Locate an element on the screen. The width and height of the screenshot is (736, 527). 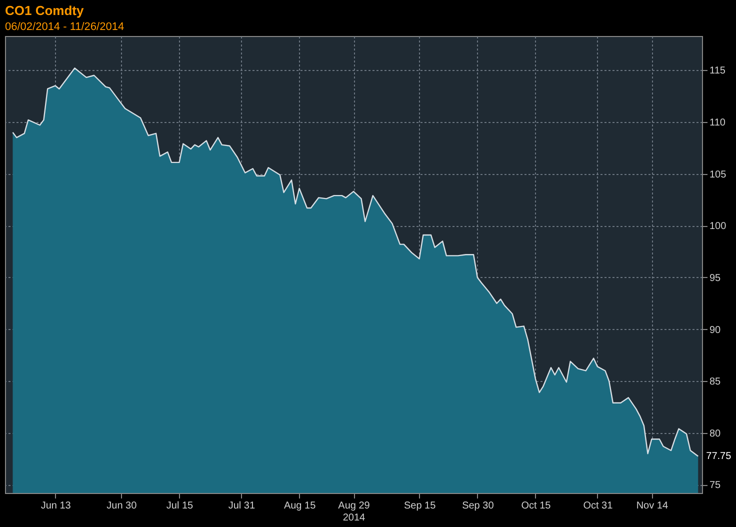
x-tick-label: Jul 15 is located at coordinates (180, 506).